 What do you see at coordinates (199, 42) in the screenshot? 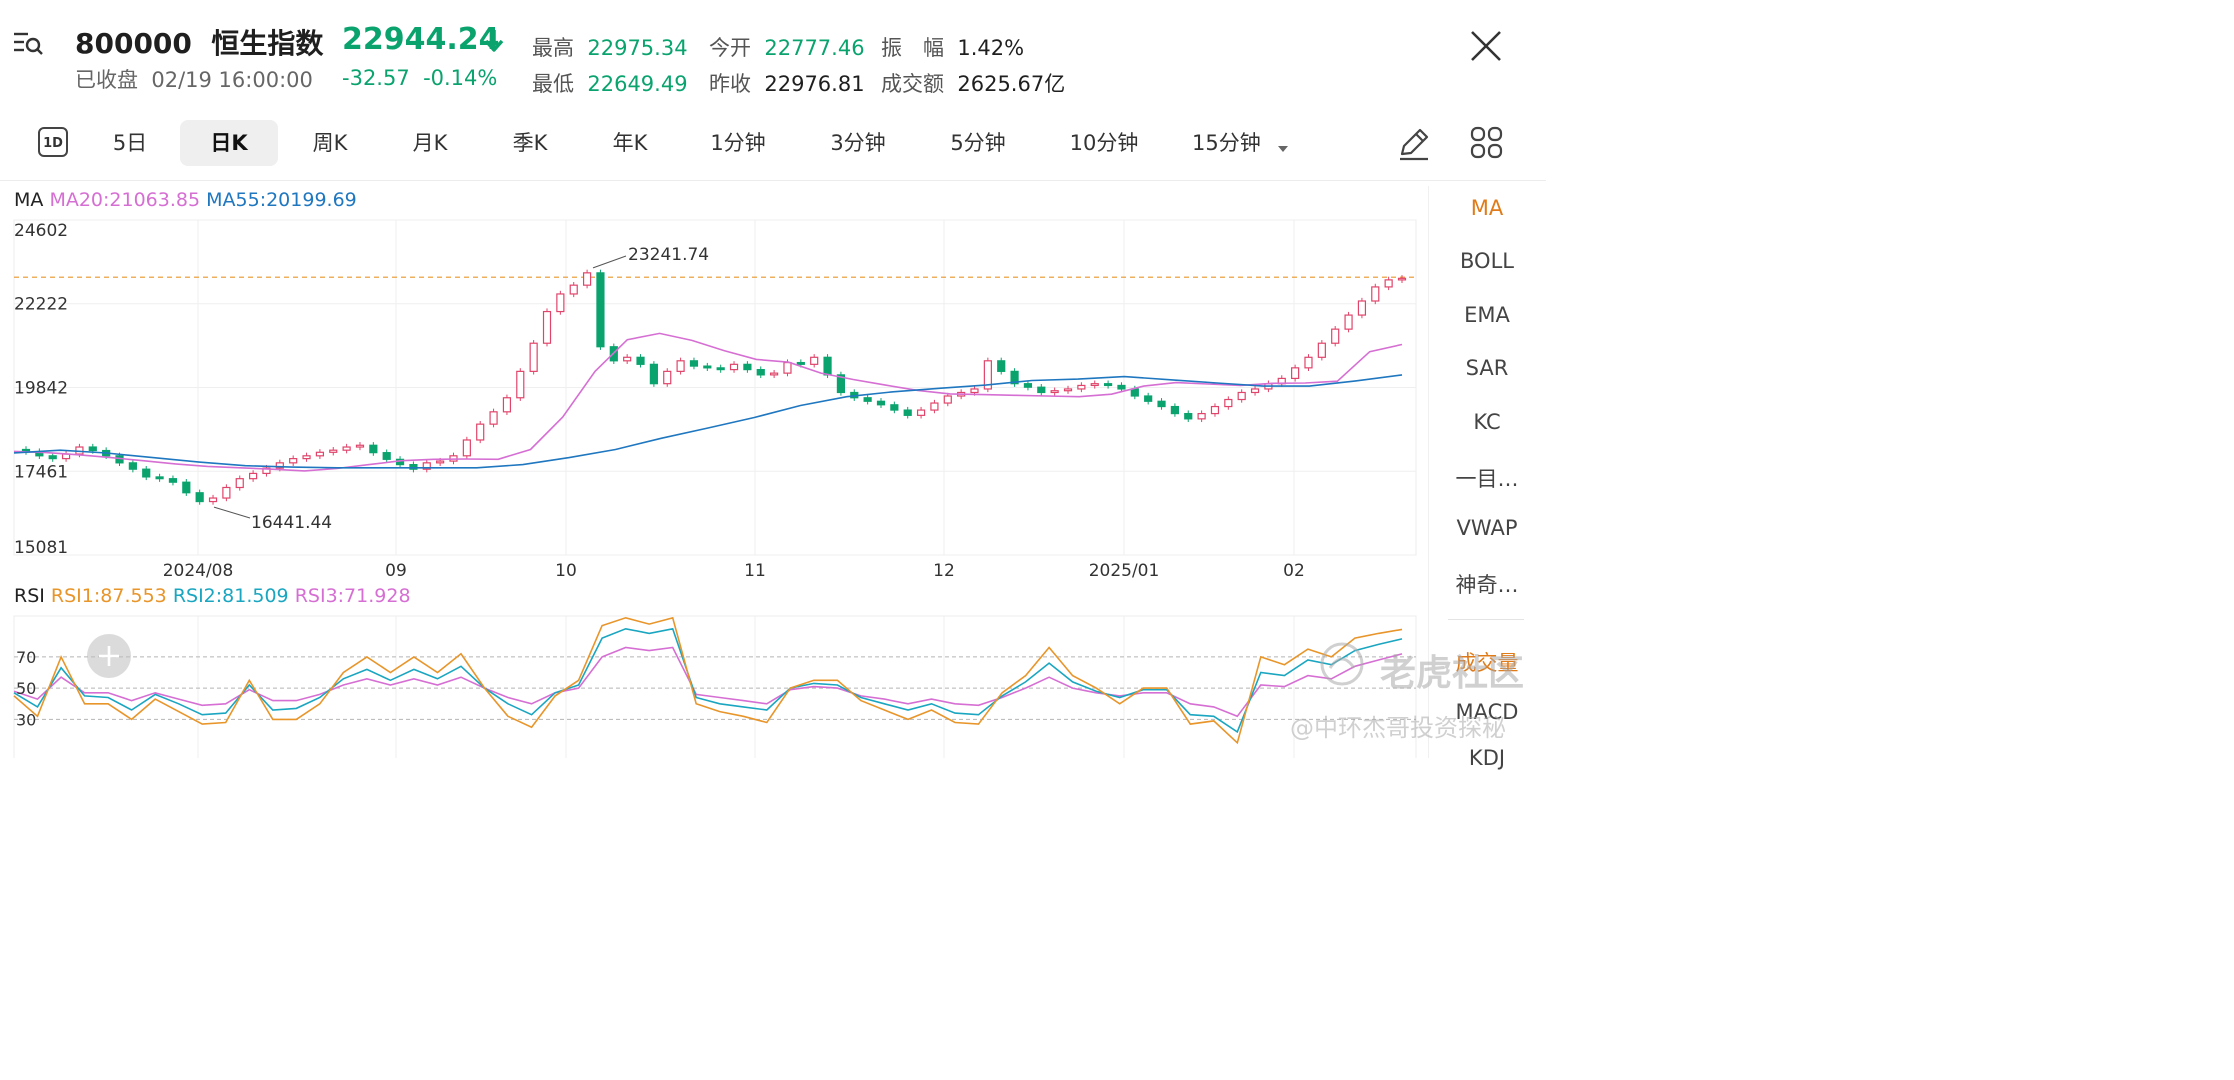
I see `security-title: 800000 恒生指数` at bounding box center [199, 42].